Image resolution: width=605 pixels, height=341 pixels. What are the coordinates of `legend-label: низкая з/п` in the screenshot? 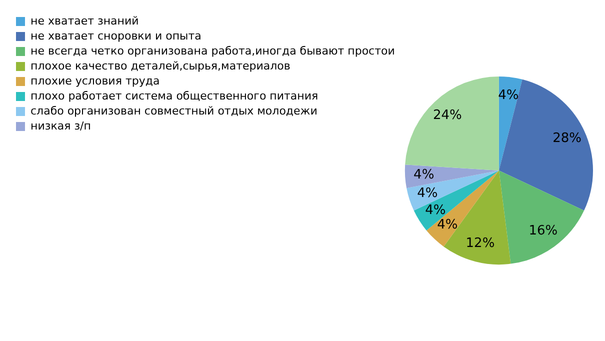 It's located at (60, 125).